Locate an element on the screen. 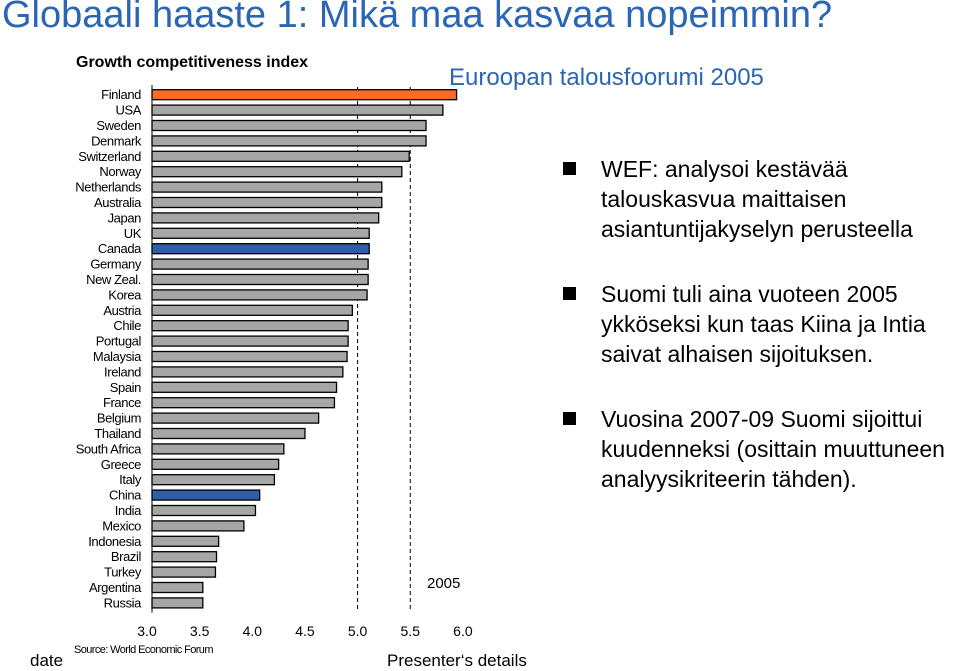 This screenshot has width=960, height=671. chart-category-label: Turkey is located at coordinates (123, 572).